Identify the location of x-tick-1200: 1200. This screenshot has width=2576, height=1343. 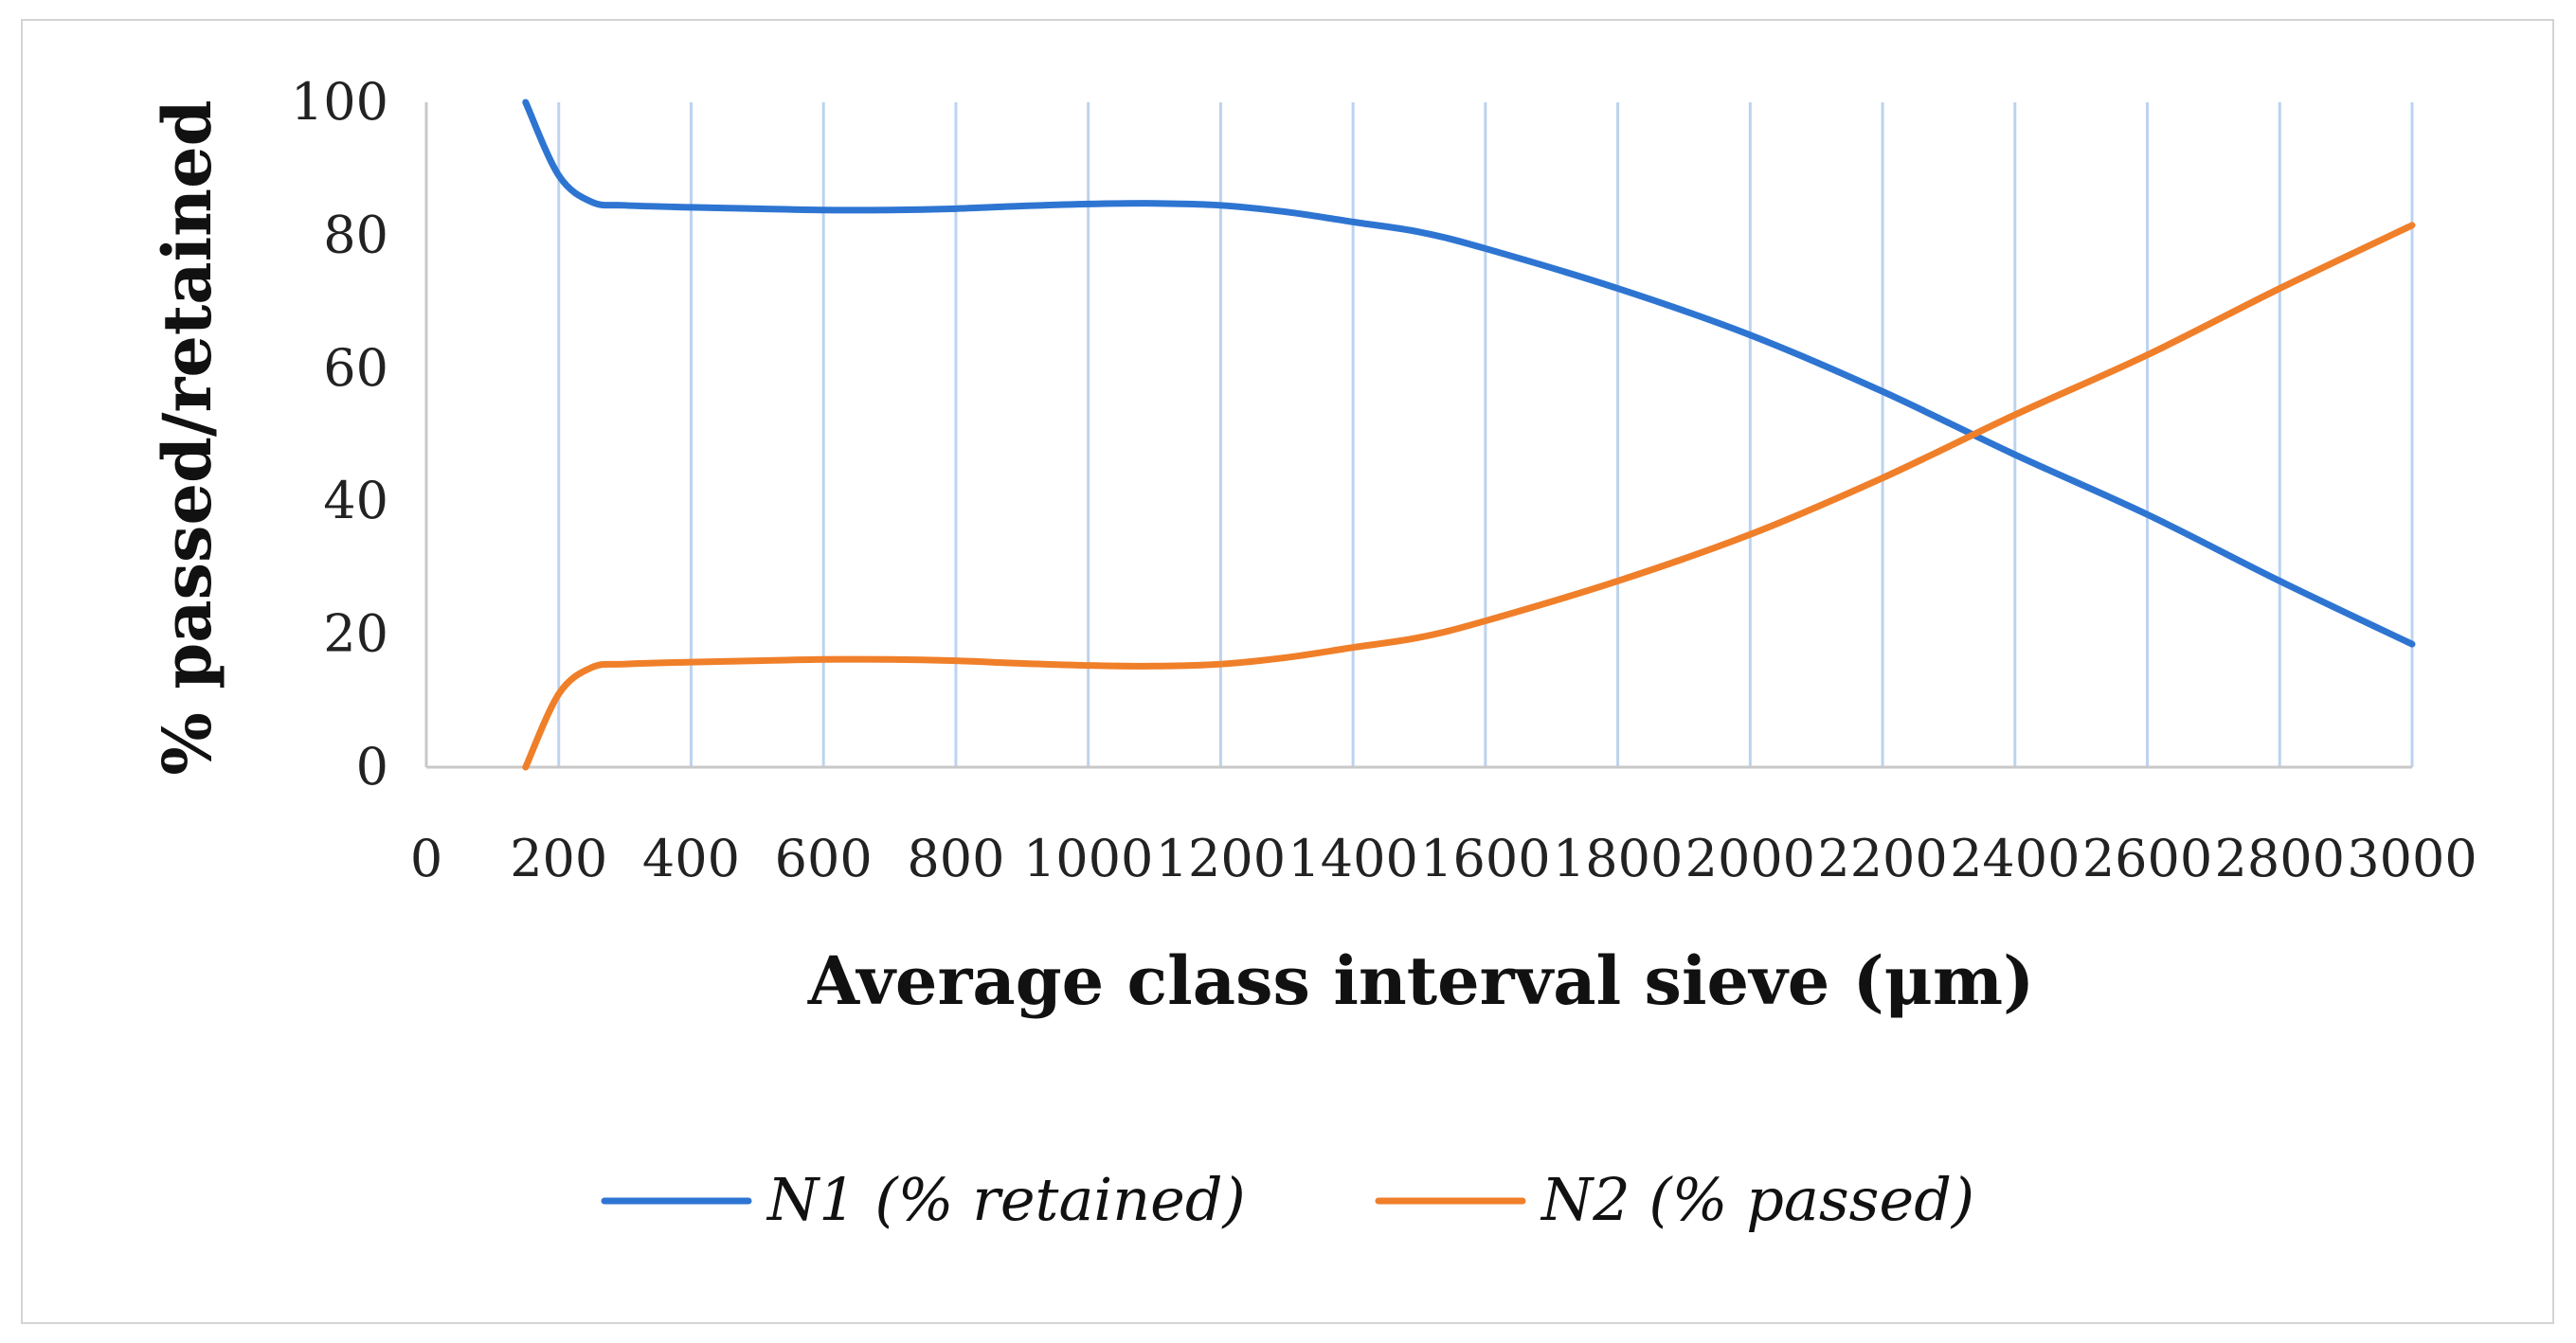
(1221, 858).